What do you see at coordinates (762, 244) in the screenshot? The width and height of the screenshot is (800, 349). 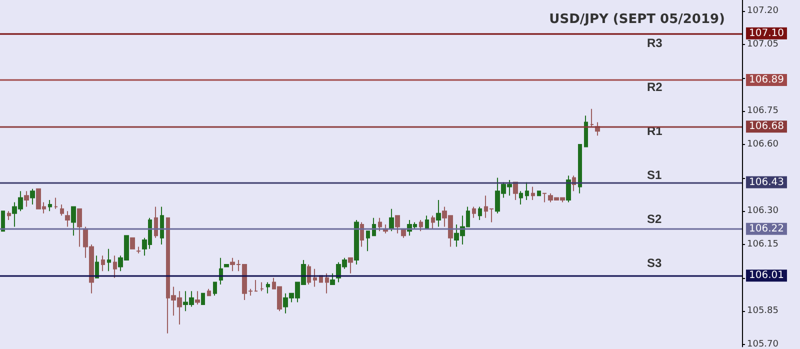 I see `y-tick-label: 106.15` at bounding box center [762, 244].